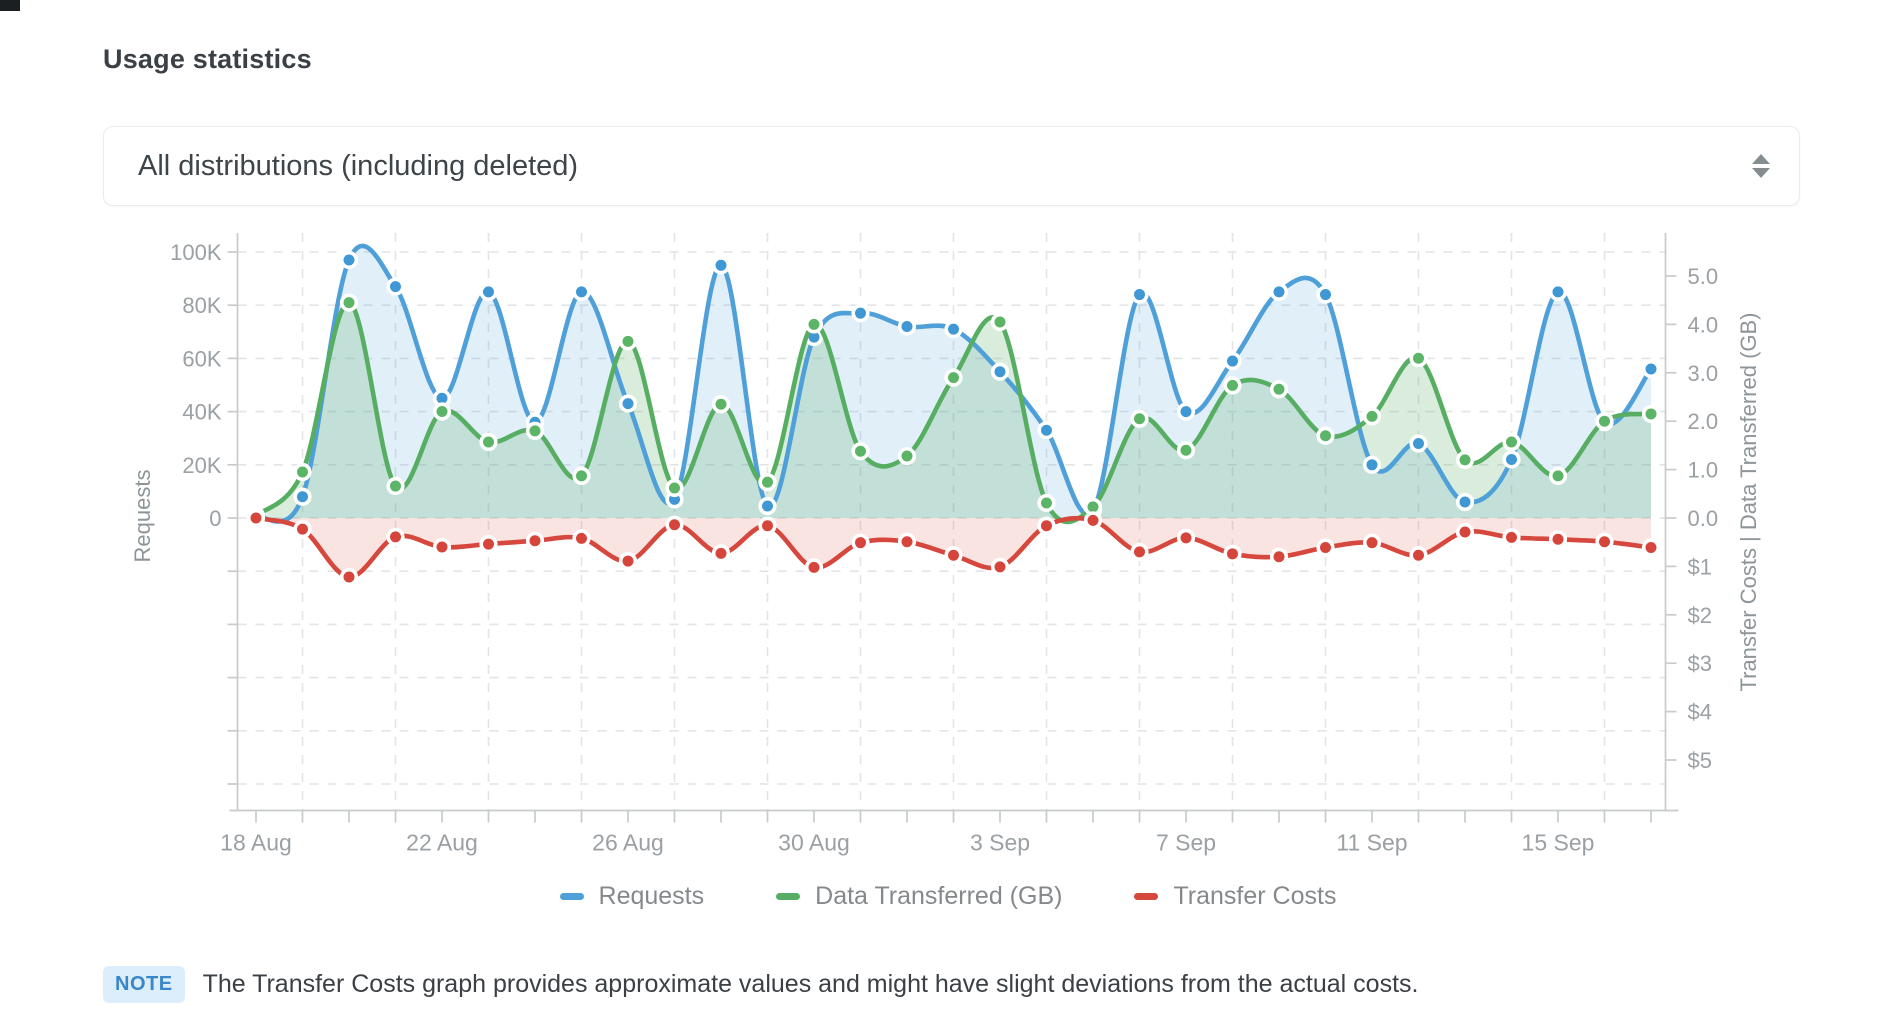 Image resolution: width=1896 pixels, height=1010 pixels. What do you see at coordinates (196, 252) in the screenshot?
I see `svg-text: 100K` at bounding box center [196, 252].